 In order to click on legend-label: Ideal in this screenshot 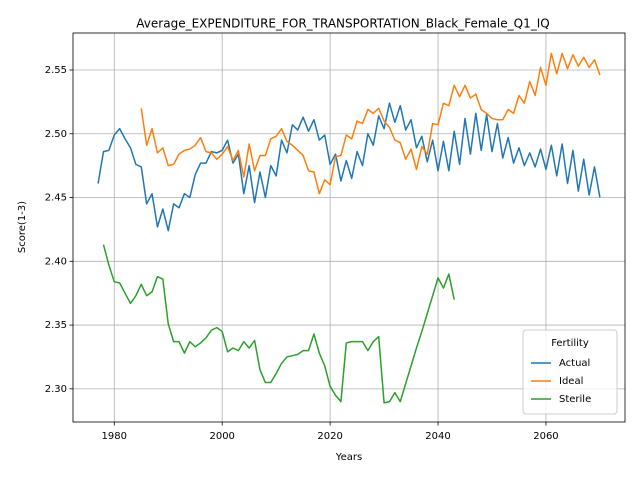, I will do `click(571, 381)`.